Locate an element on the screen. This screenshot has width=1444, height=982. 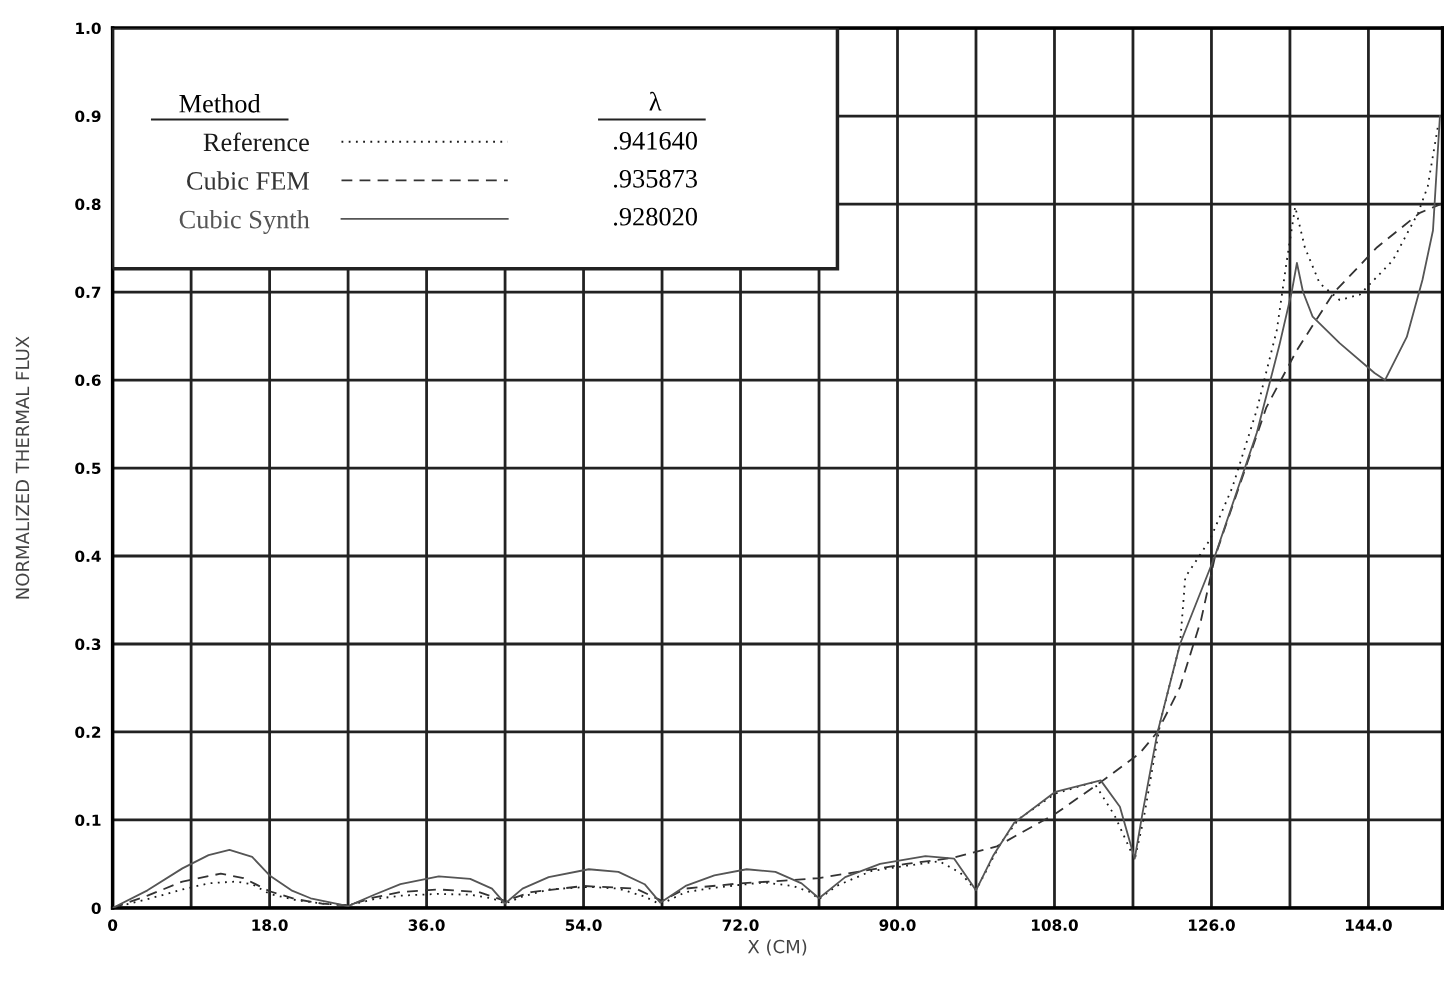
y-tick-label: 0.9 is located at coordinates (88, 116).